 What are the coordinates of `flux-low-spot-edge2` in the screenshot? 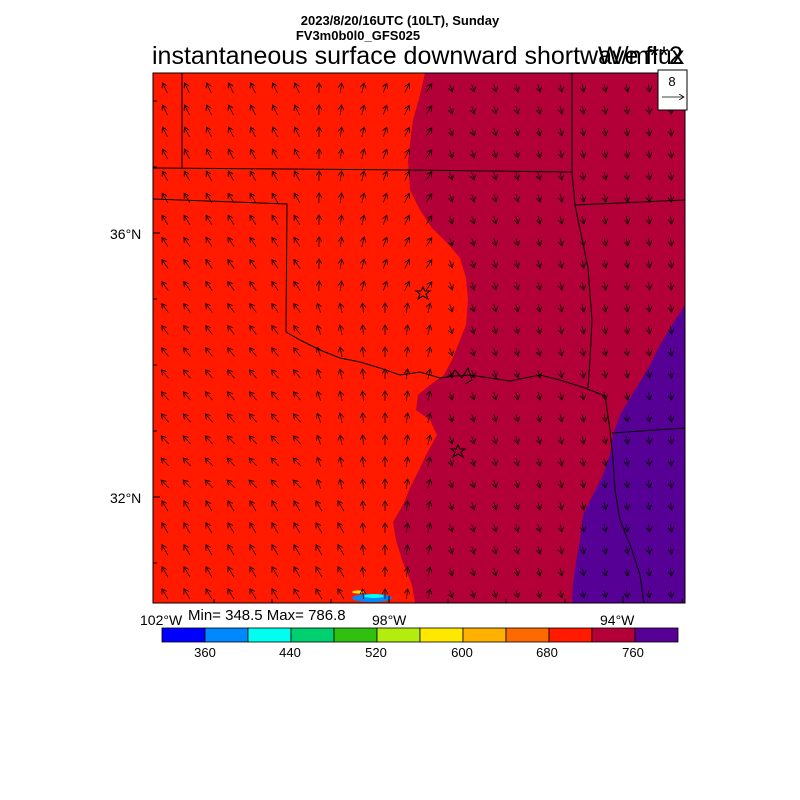 It's located at (358, 592).